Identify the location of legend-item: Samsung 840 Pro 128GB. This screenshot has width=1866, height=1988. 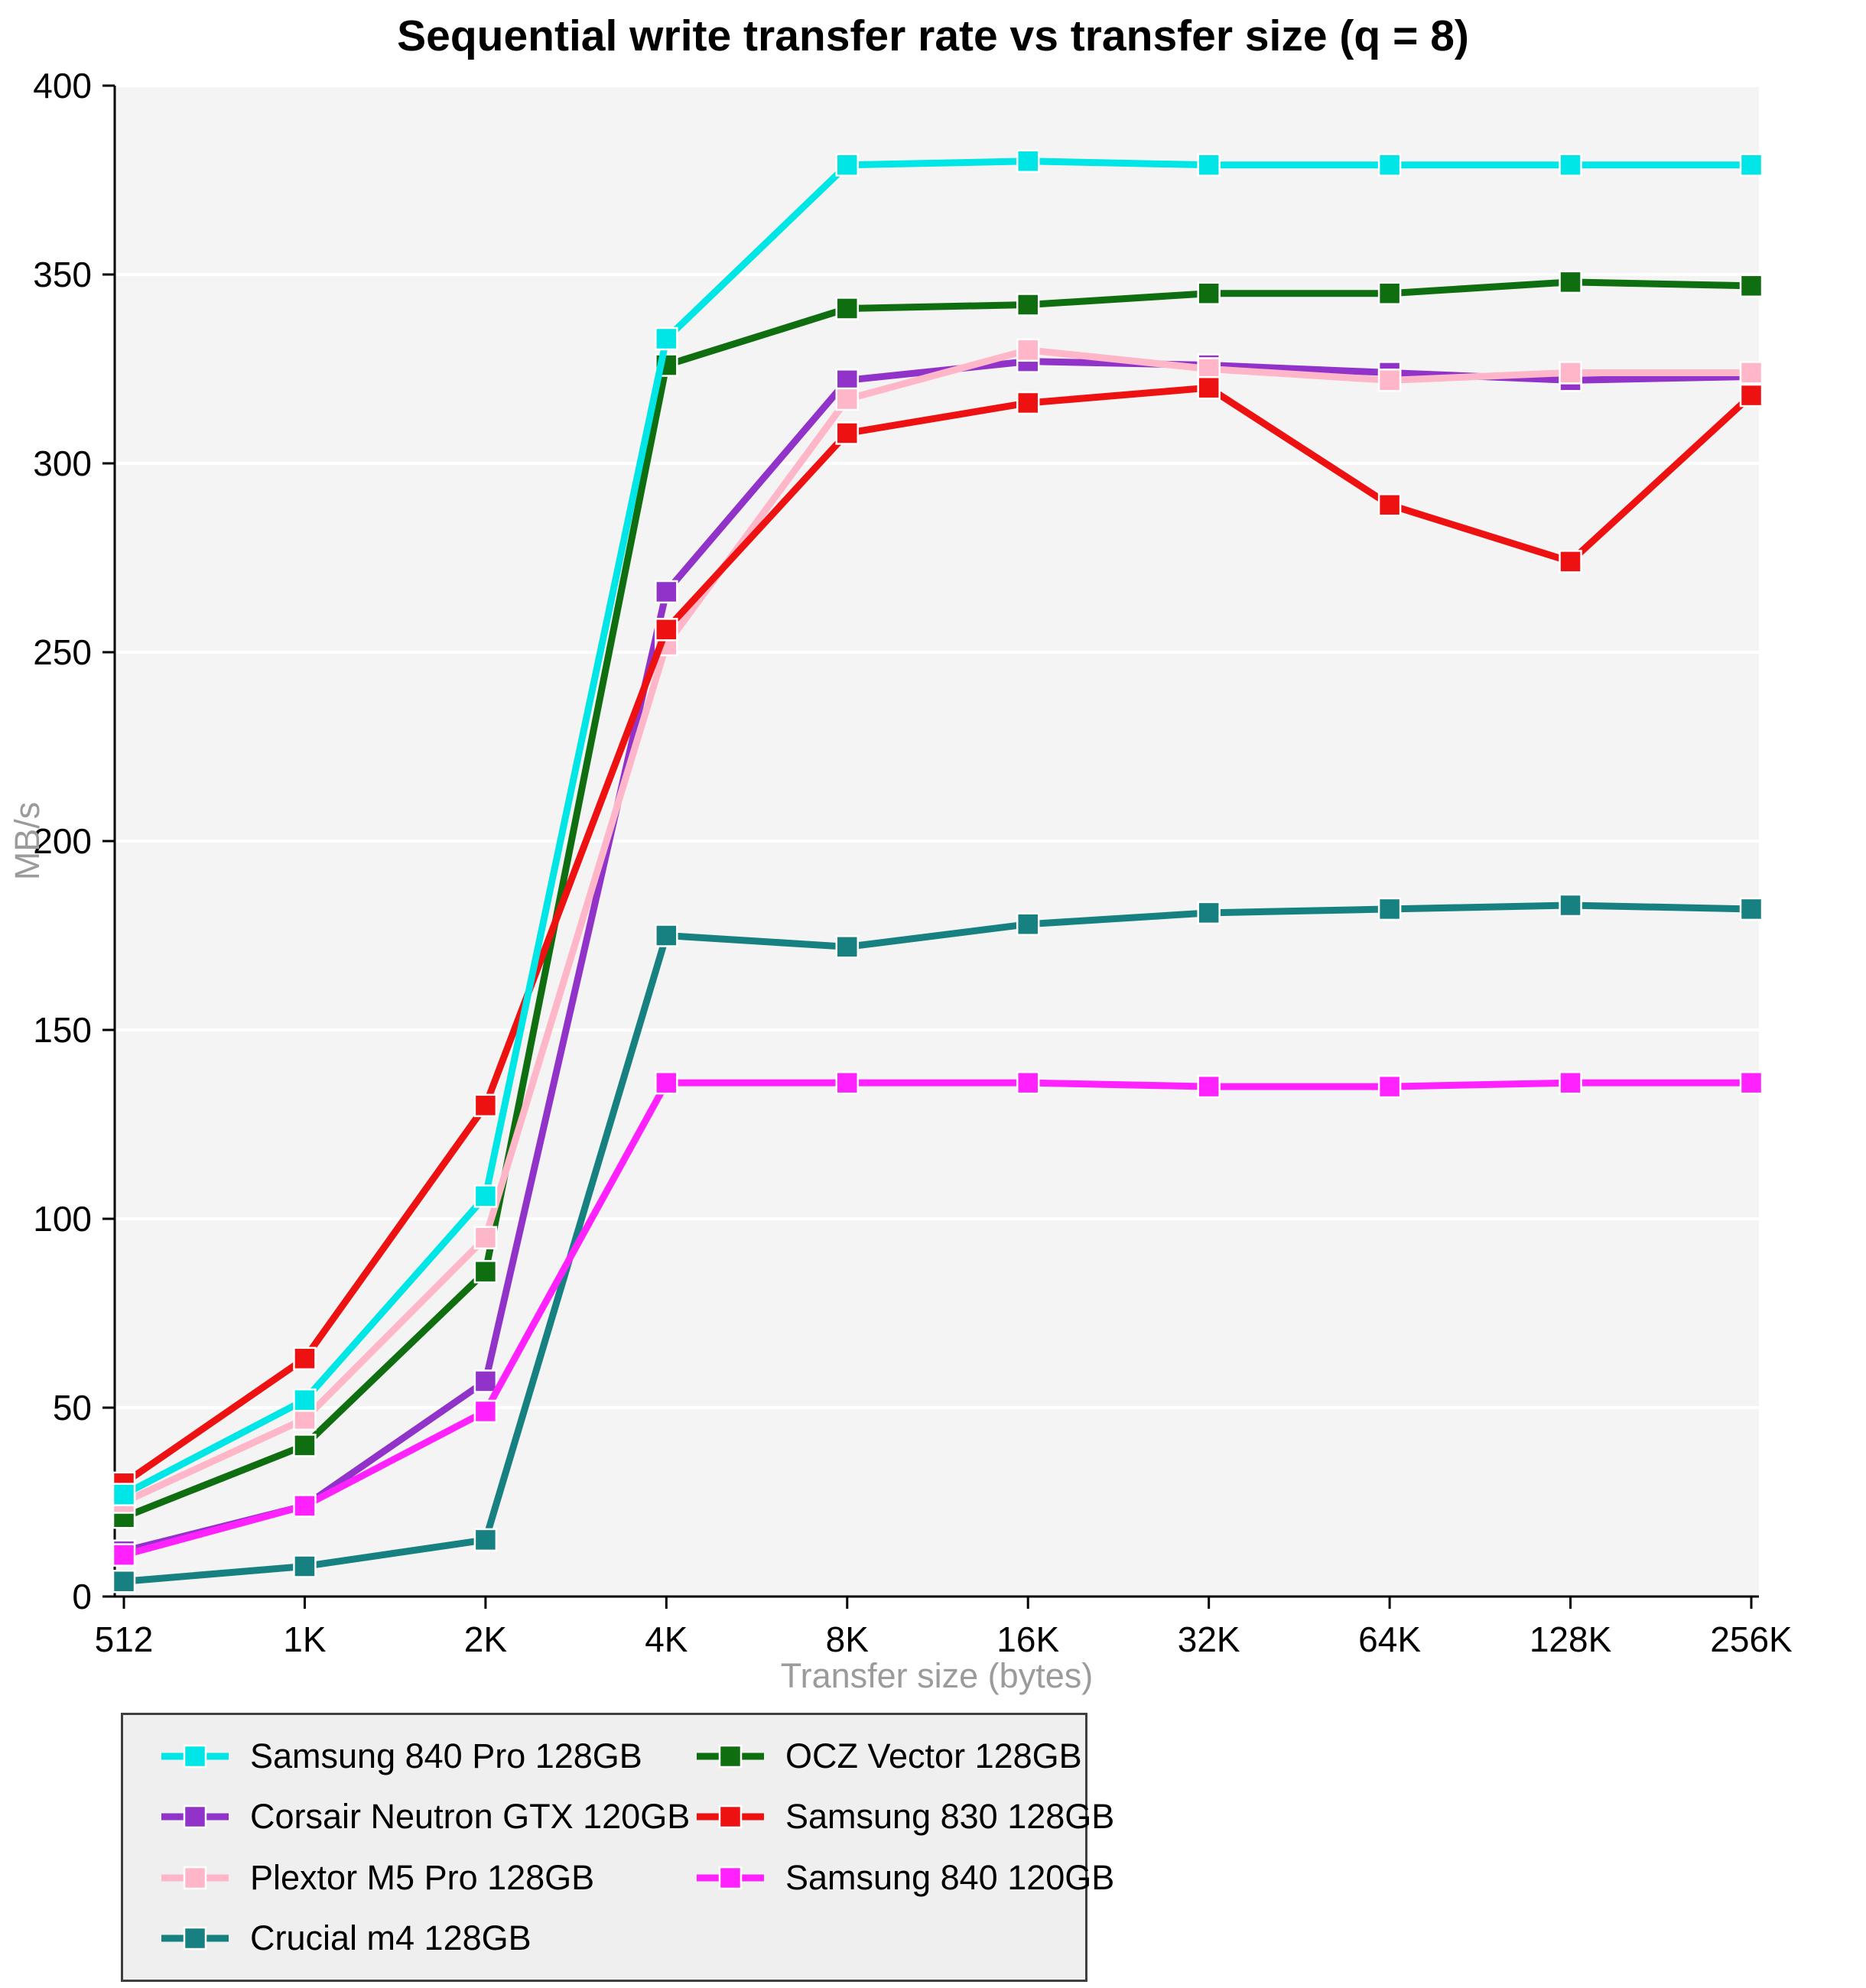
(427, 1756).